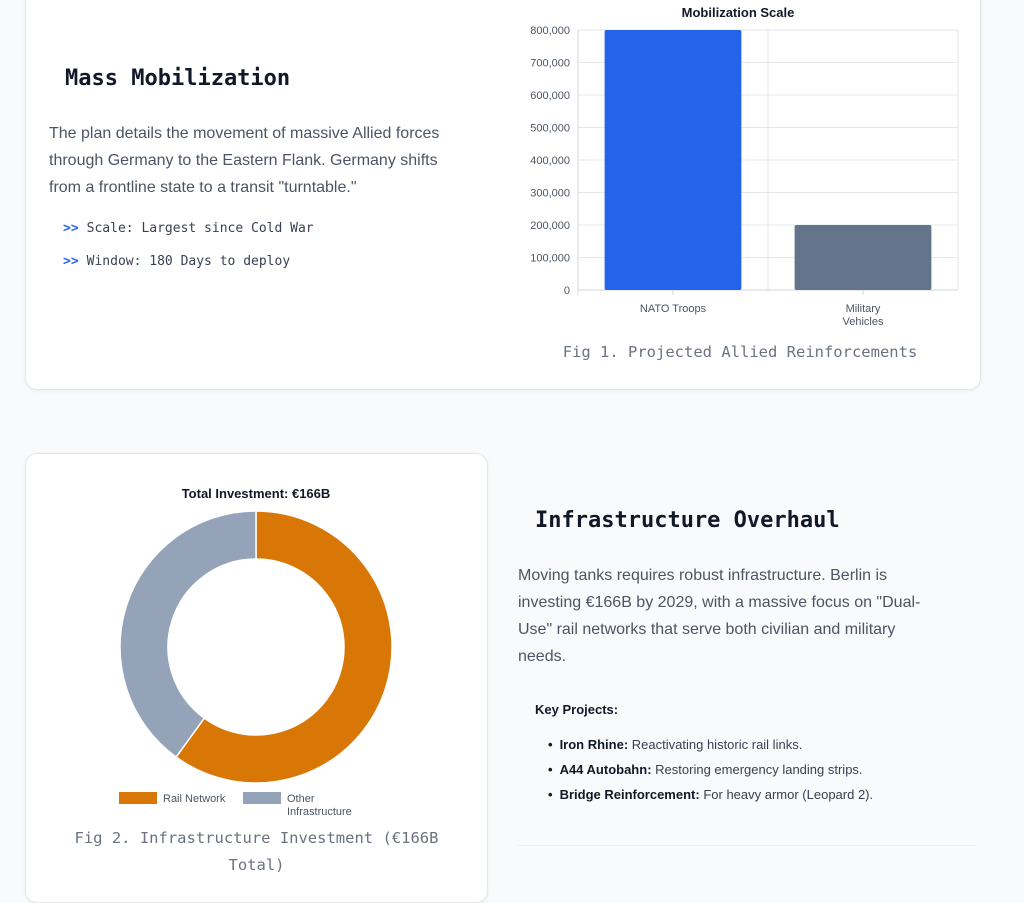  What do you see at coordinates (550, 226) in the screenshot?
I see `y-tick-label: 200,000` at bounding box center [550, 226].